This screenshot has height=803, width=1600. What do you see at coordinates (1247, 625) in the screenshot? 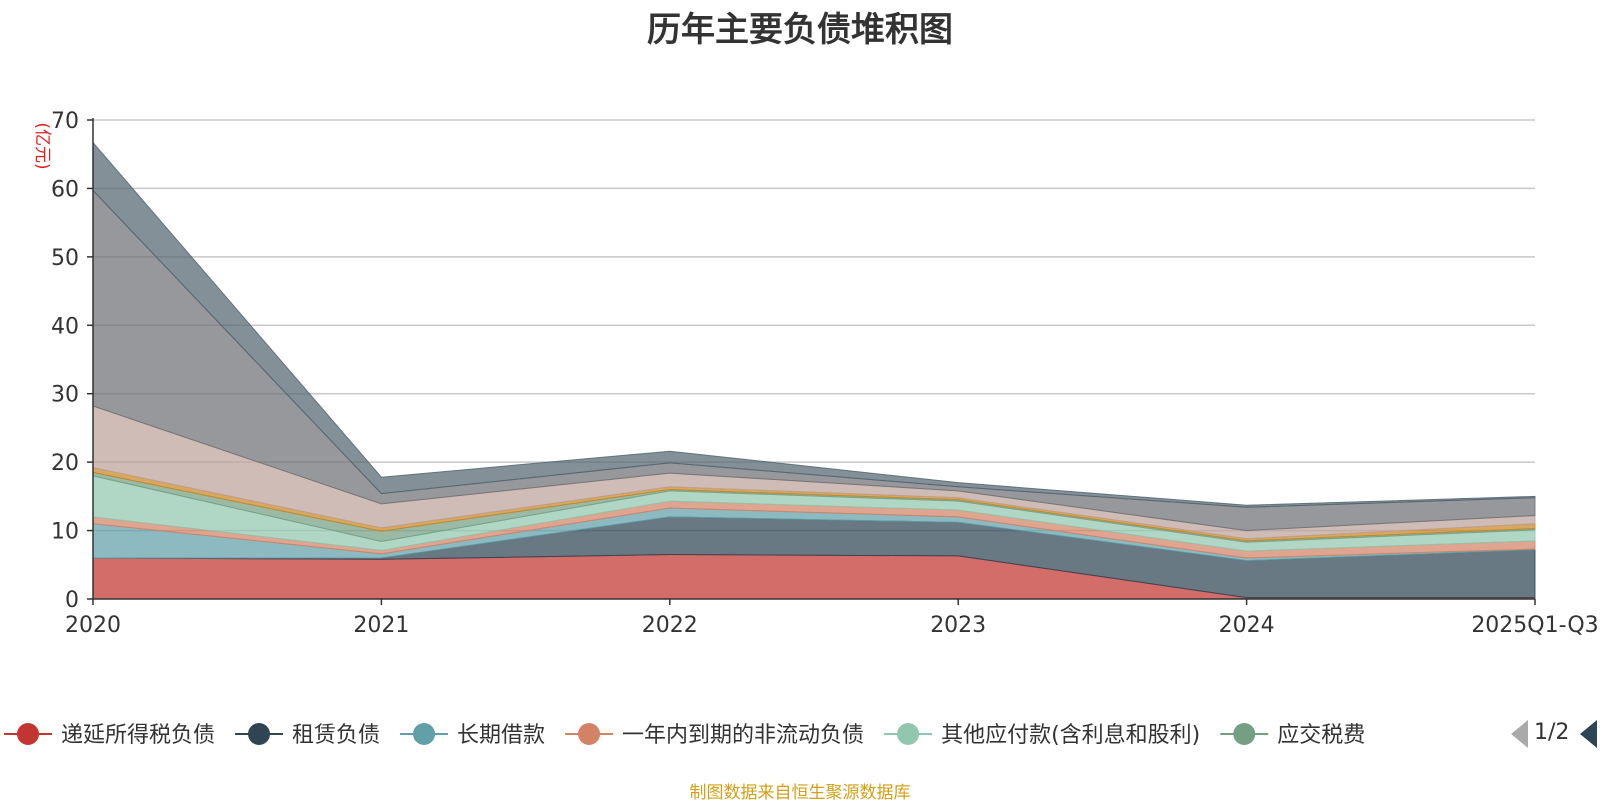
I see `x-tick-label: 2024` at bounding box center [1247, 625].